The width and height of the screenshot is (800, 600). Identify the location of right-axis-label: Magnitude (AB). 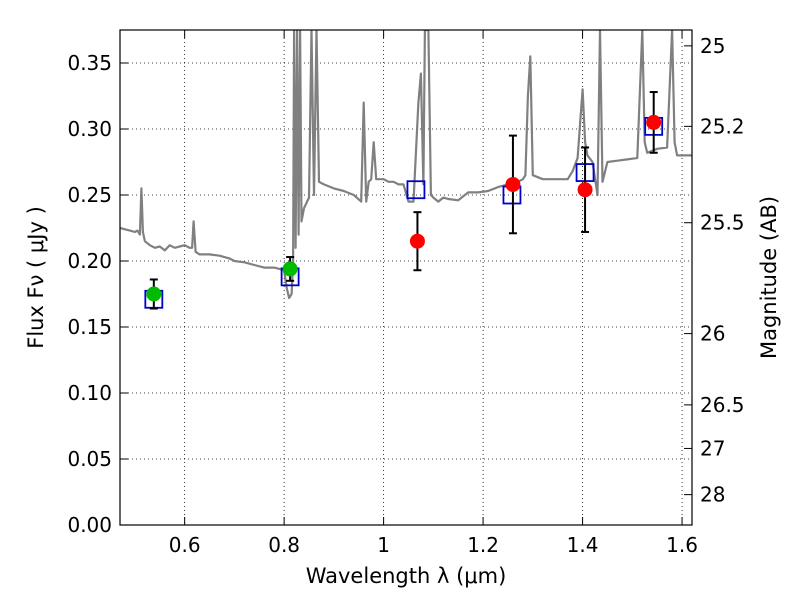
(769, 277).